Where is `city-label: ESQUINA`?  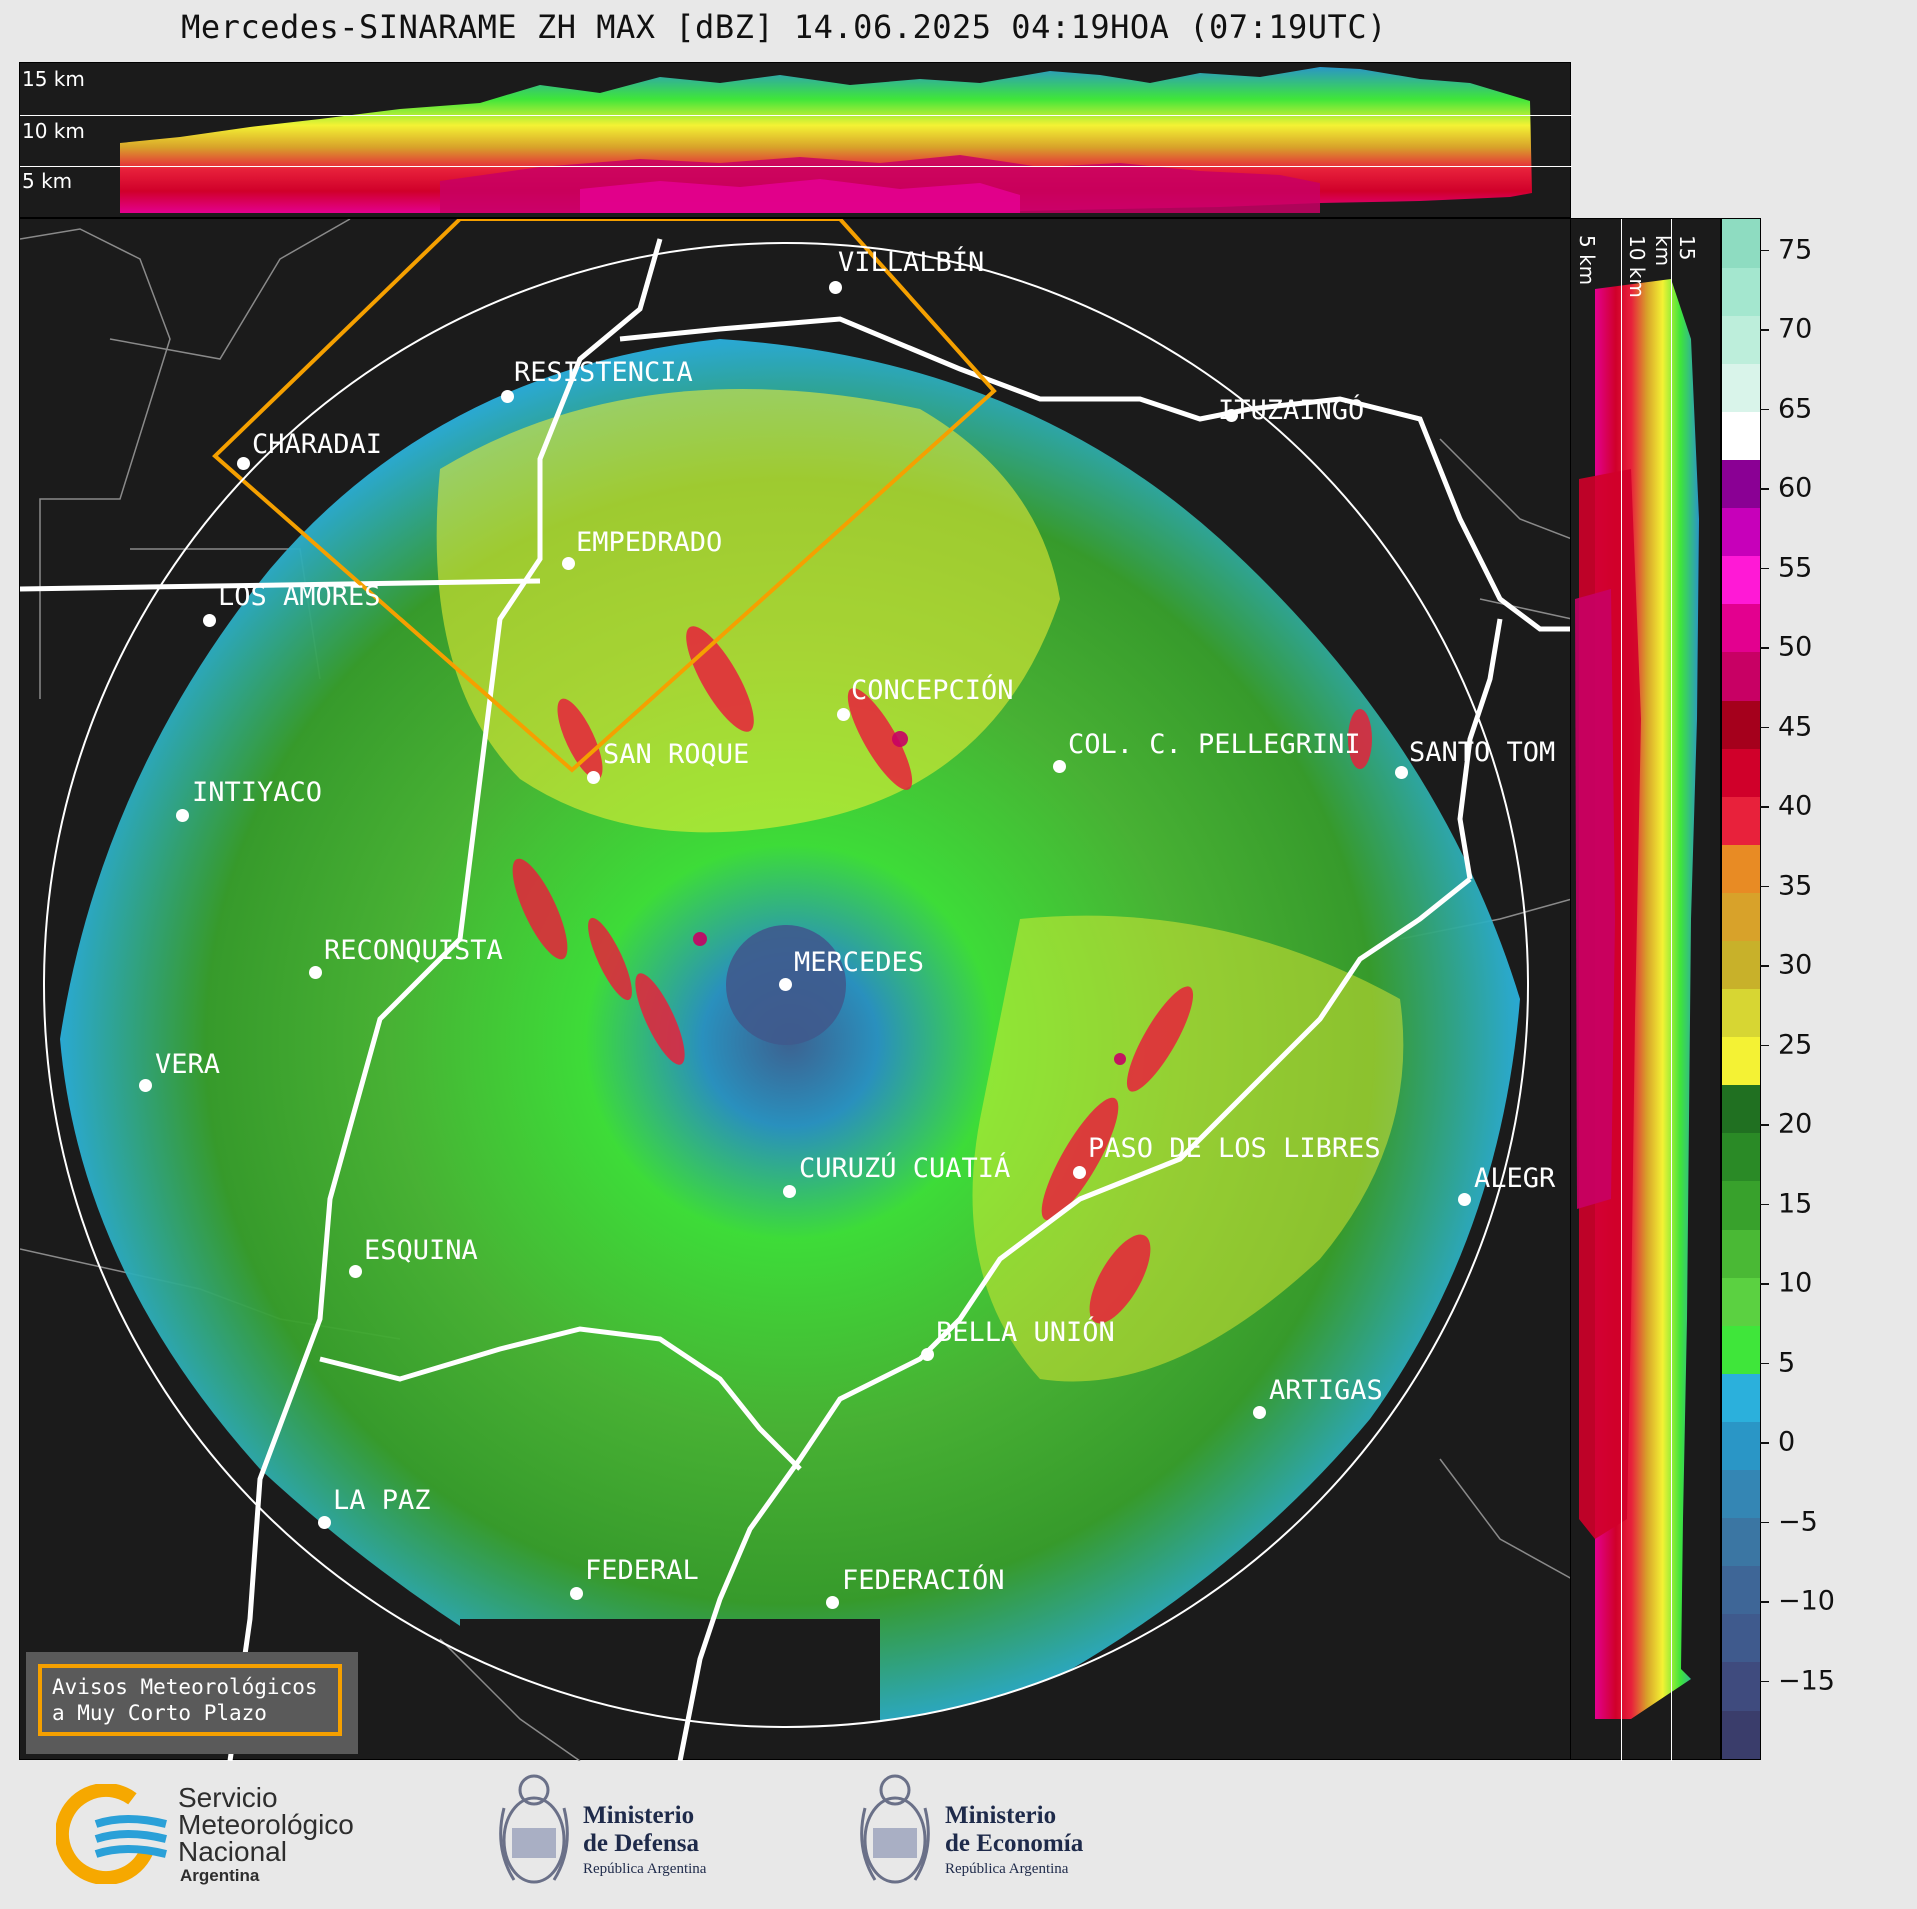 city-label: ESQUINA is located at coordinates (421, 1250).